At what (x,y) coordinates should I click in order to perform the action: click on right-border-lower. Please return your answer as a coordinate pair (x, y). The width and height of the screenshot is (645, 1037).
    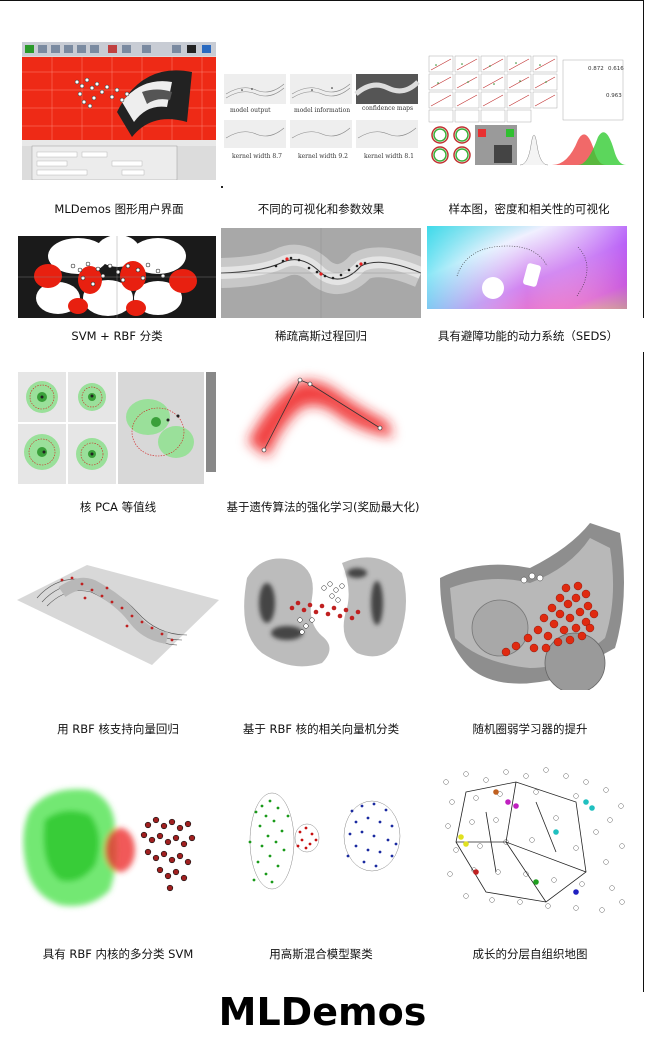
    Looking at the image, I should click on (643, 672).